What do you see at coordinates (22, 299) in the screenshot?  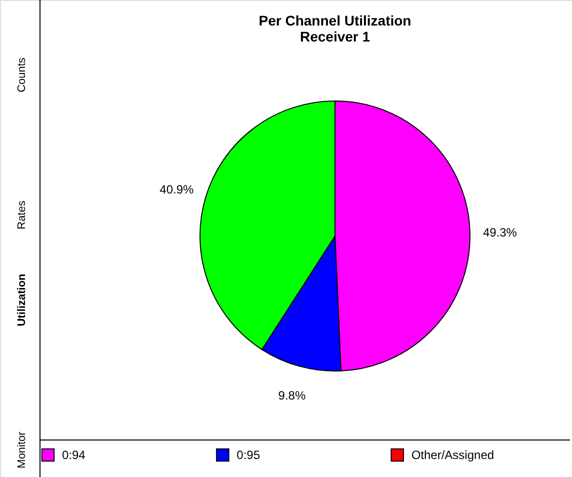 I see `text: Utilization` at bounding box center [22, 299].